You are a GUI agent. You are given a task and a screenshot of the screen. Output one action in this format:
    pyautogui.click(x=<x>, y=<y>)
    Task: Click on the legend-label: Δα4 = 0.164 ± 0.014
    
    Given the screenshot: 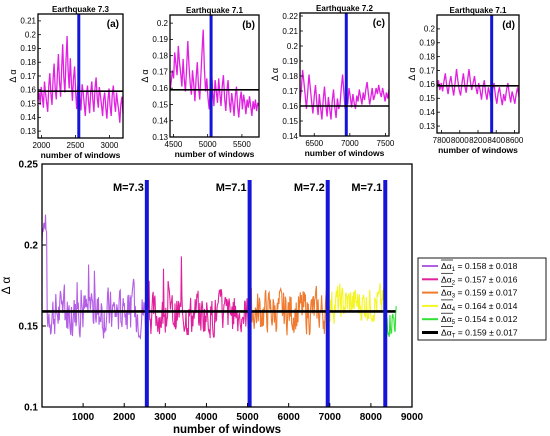 What is the action you would take?
    pyautogui.click(x=479, y=307)
    